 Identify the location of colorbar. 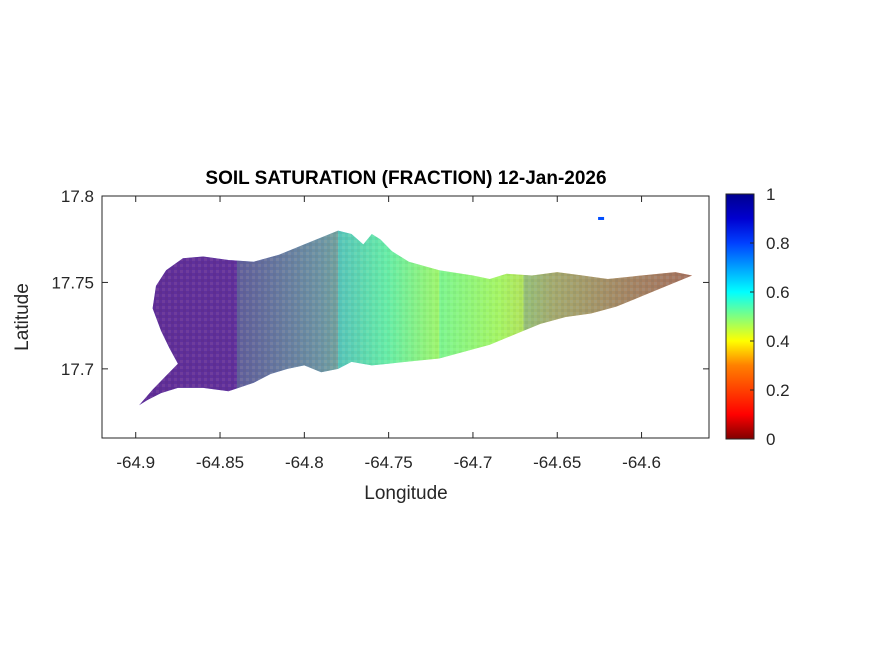
(740, 316).